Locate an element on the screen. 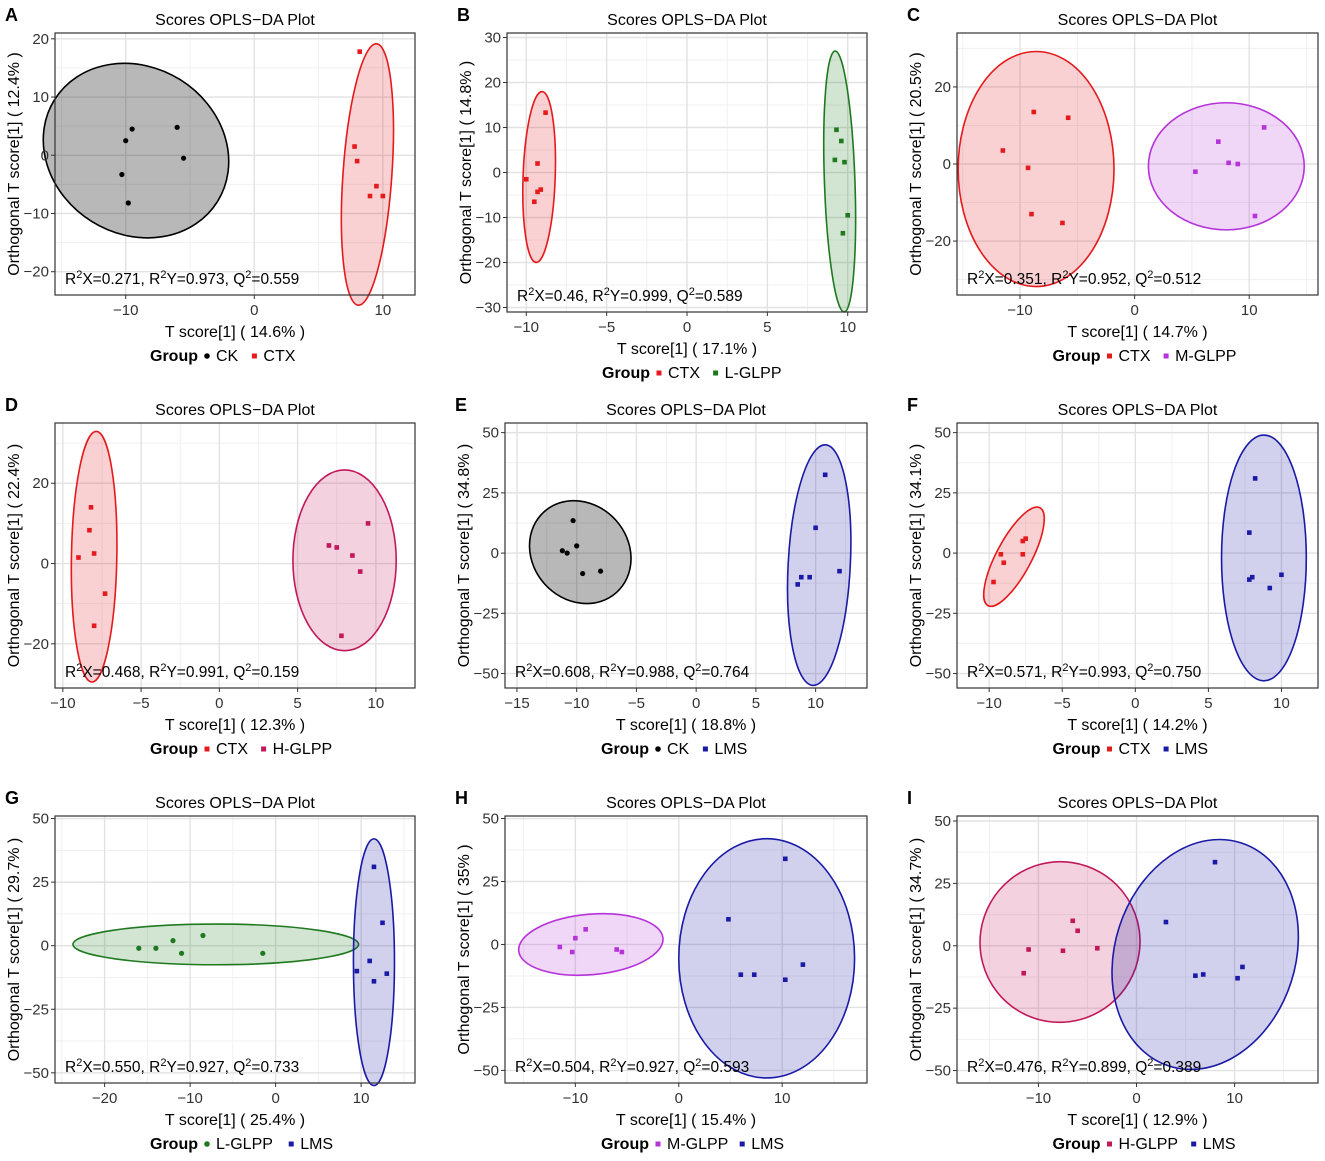 The height and width of the screenshot is (1161, 1325). legend-key-m-glpp is located at coordinates (658, 1144).